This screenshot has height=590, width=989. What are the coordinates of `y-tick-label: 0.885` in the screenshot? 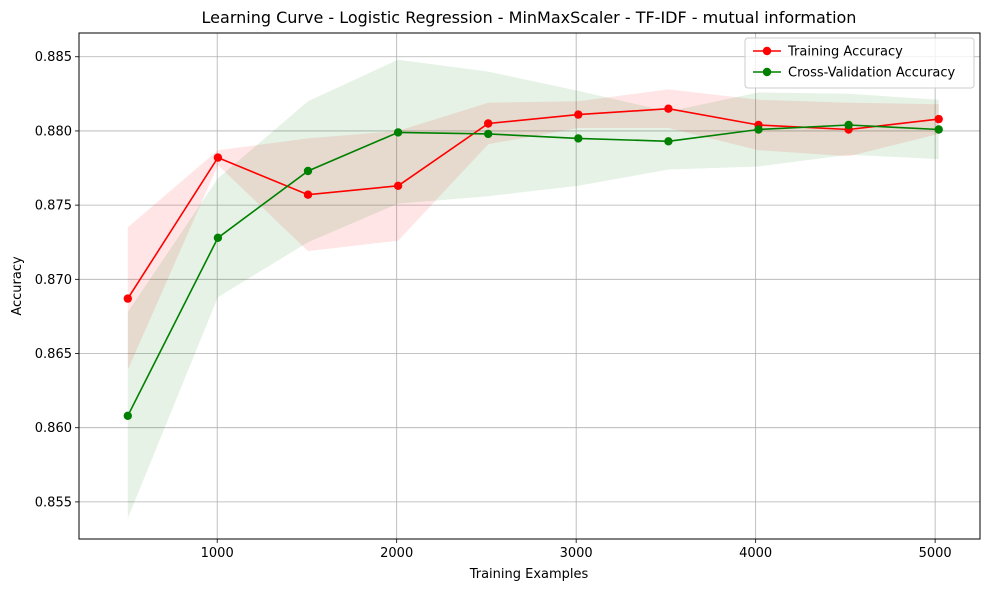 It's located at (53, 57).